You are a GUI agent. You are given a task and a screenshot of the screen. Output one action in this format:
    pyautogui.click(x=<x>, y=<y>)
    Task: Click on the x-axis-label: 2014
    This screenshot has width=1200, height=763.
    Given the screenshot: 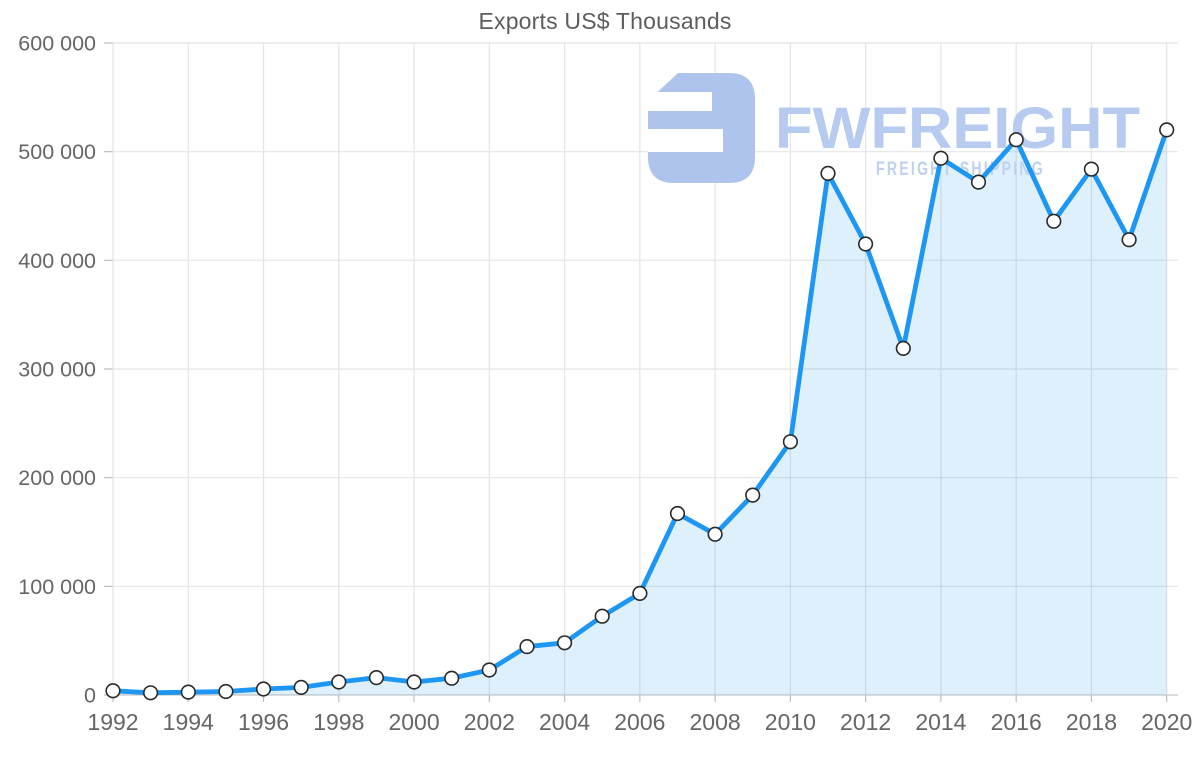 What is the action you would take?
    pyautogui.click(x=940, y=722)
    